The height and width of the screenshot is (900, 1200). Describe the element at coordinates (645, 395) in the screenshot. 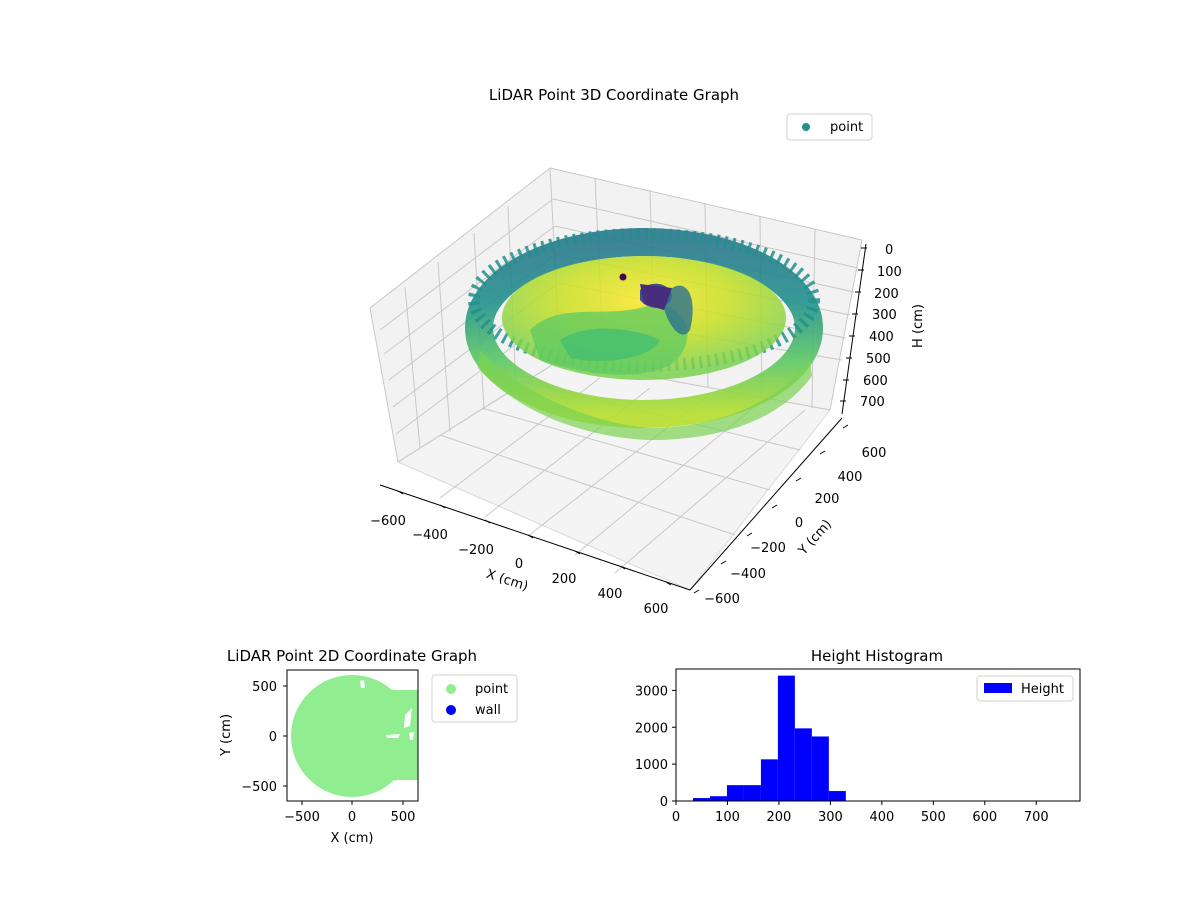

I see `ring-bottom-points` at that location.